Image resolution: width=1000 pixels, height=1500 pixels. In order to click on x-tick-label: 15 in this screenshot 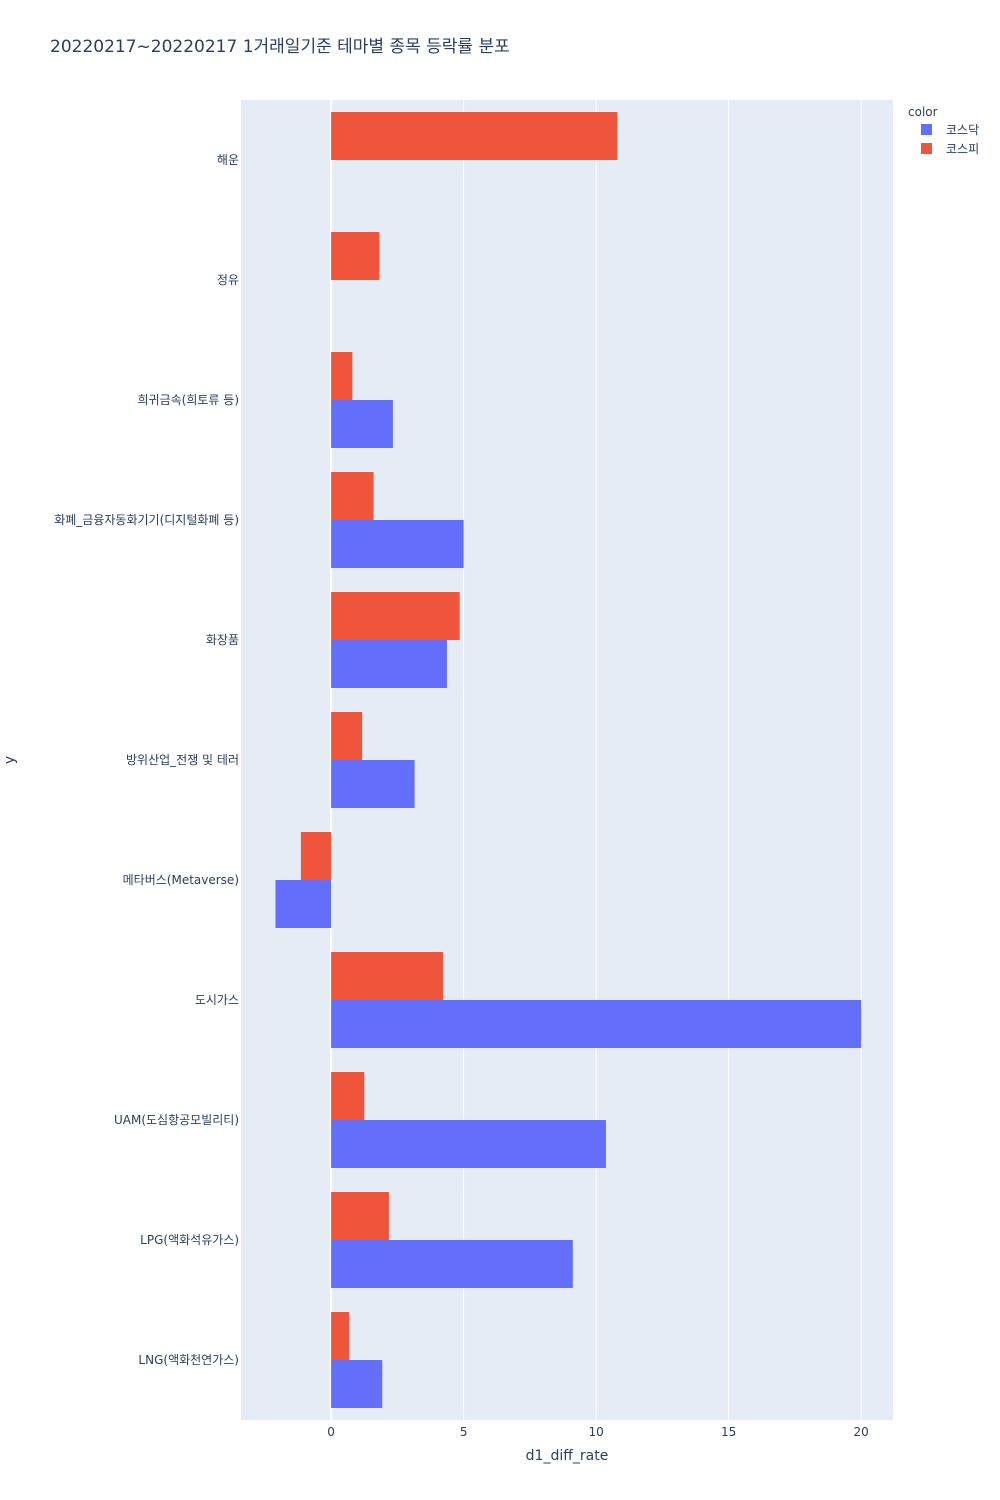, I will do `click(728, 1432)`.